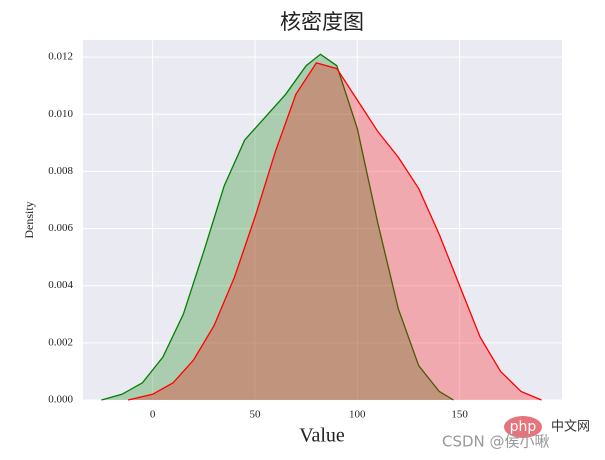 The height and width of the screenshot is (460, 605). What do you see at coordinates (255, 415) in the screenshot?
I see `x-tick-label: 50` at bounding box center [255, 415].